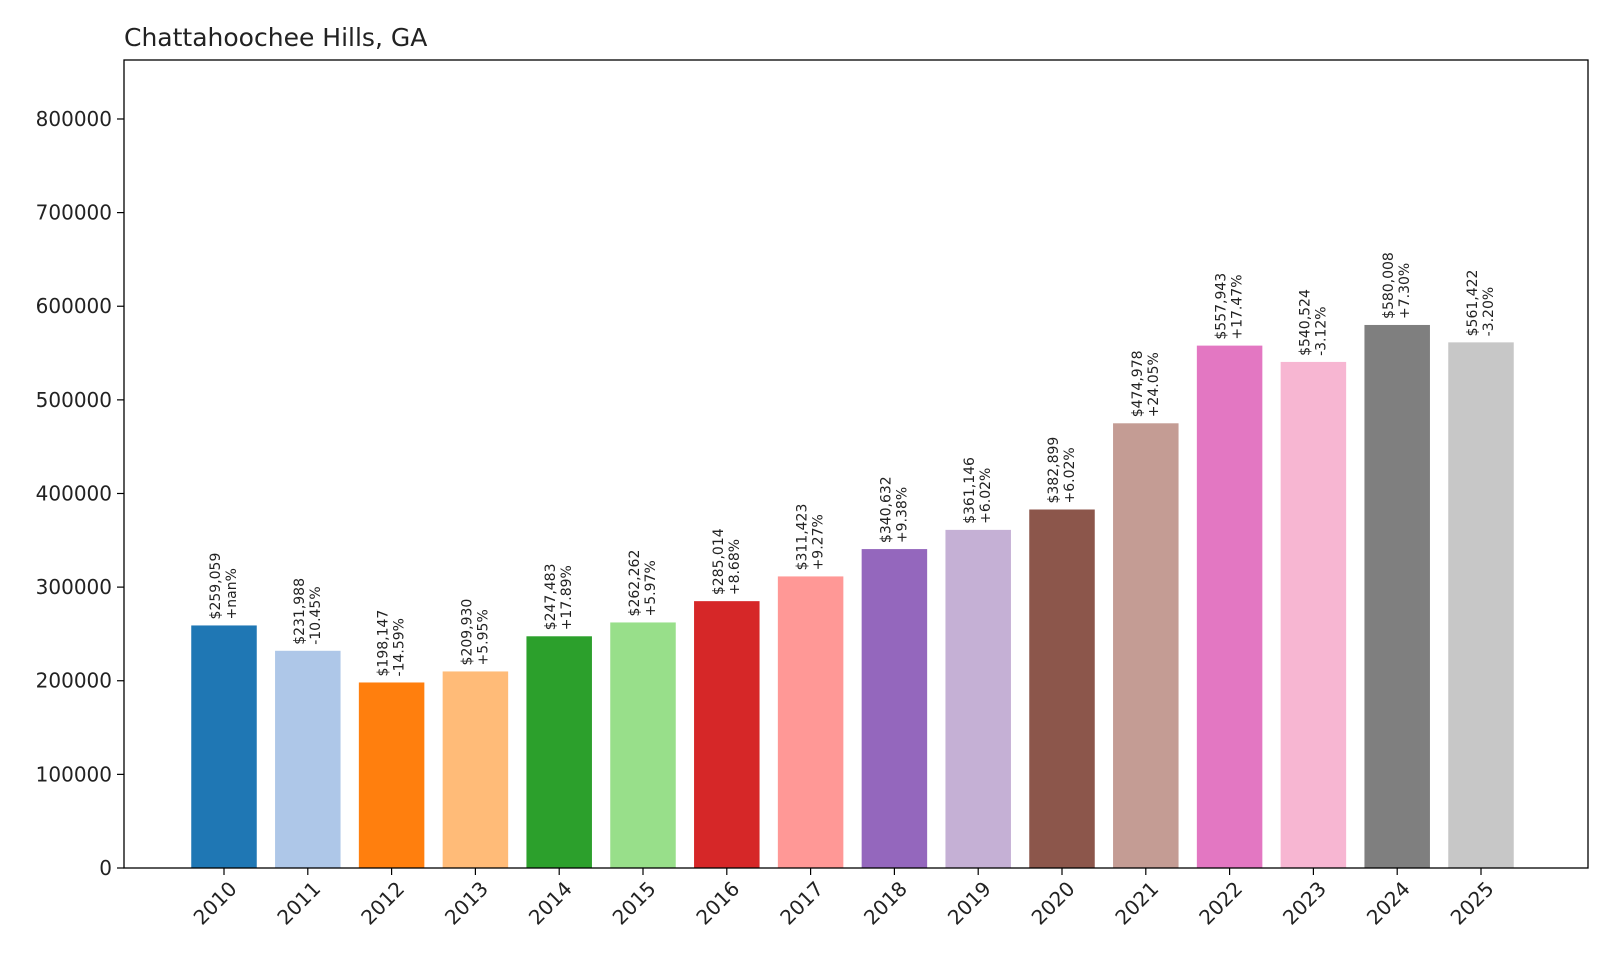 This screenshot has height=960, width=1600. Describe the element at coordinates (634, 903) in the screenshot. I see `x-tick-label: 2015` at that location.